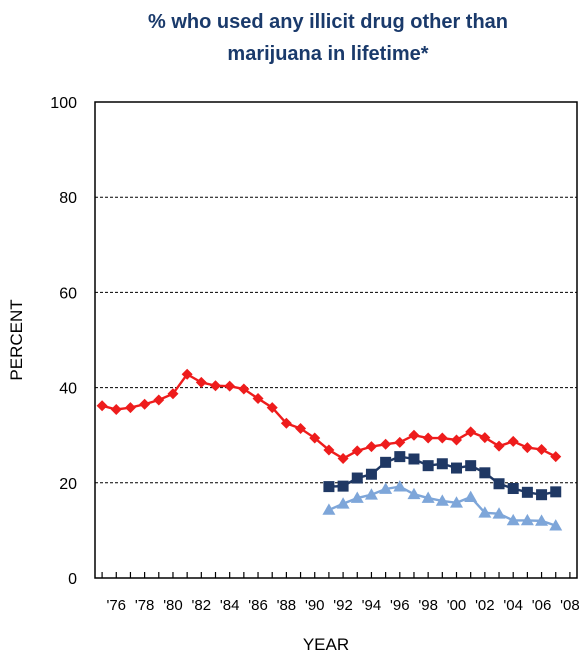 The width and height of the screenshot is (586, 658). I want to click on y-tick-label: 40, so click(68, 389).